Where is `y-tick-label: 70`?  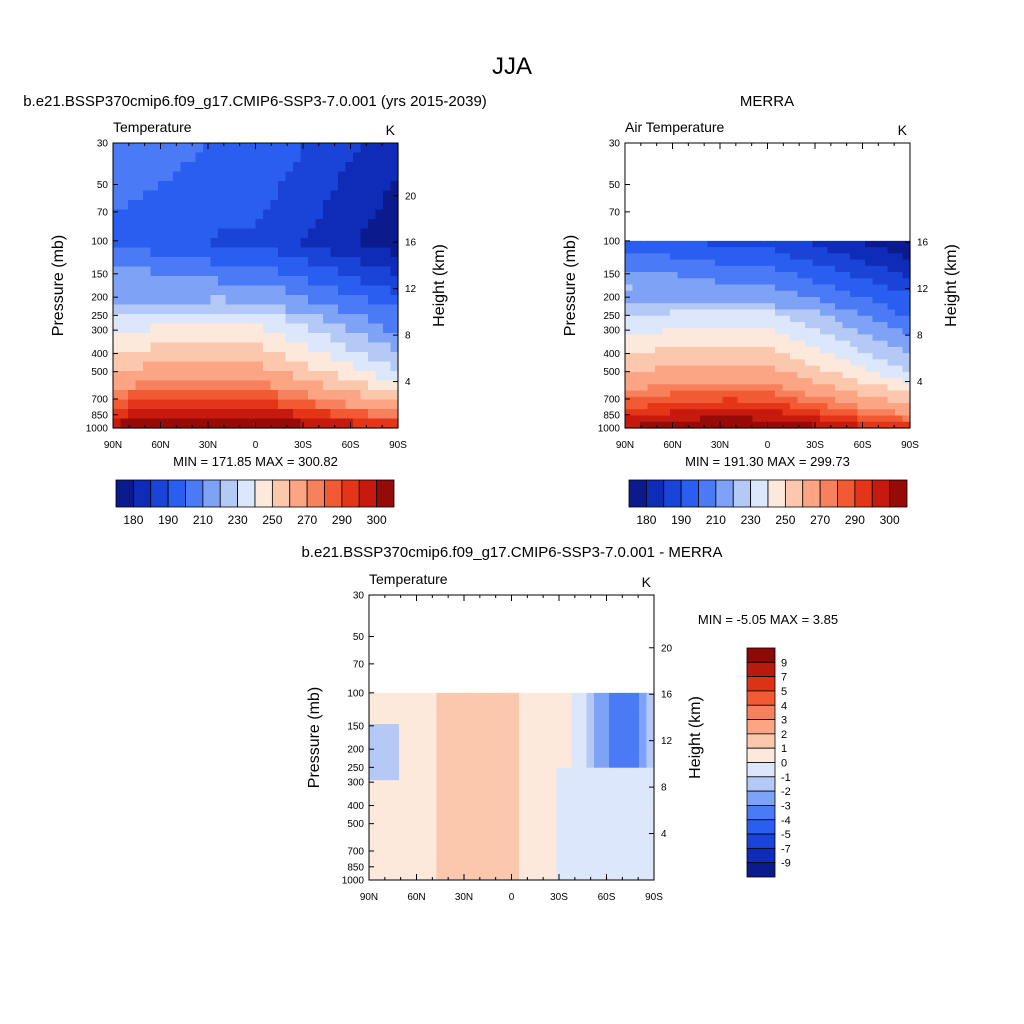 y-tick-label: 70 is located at coordinates (359, 664).